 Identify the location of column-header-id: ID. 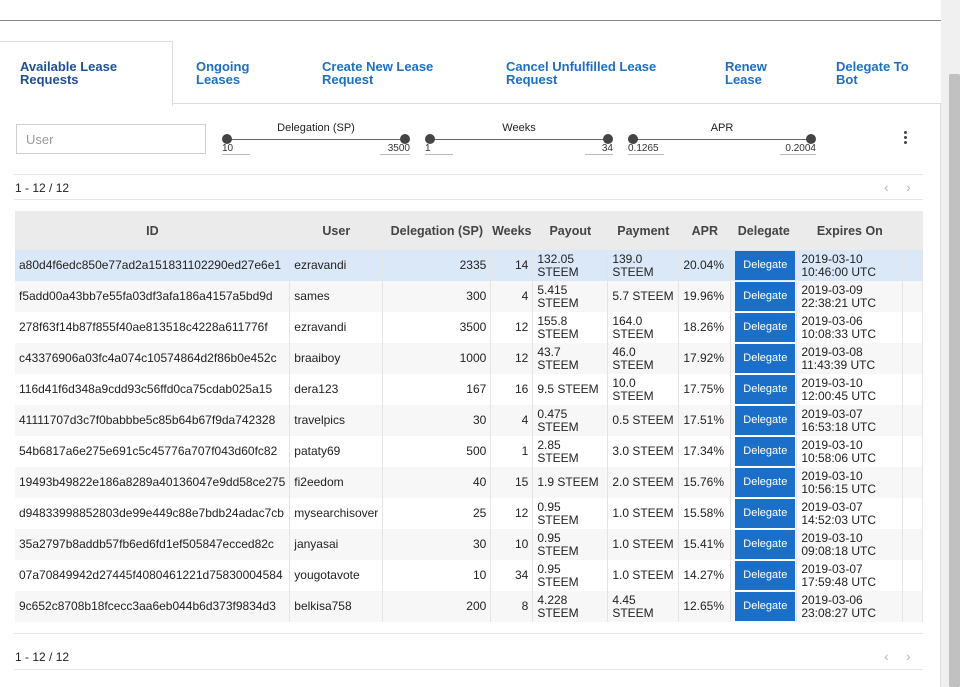
(152, 230).